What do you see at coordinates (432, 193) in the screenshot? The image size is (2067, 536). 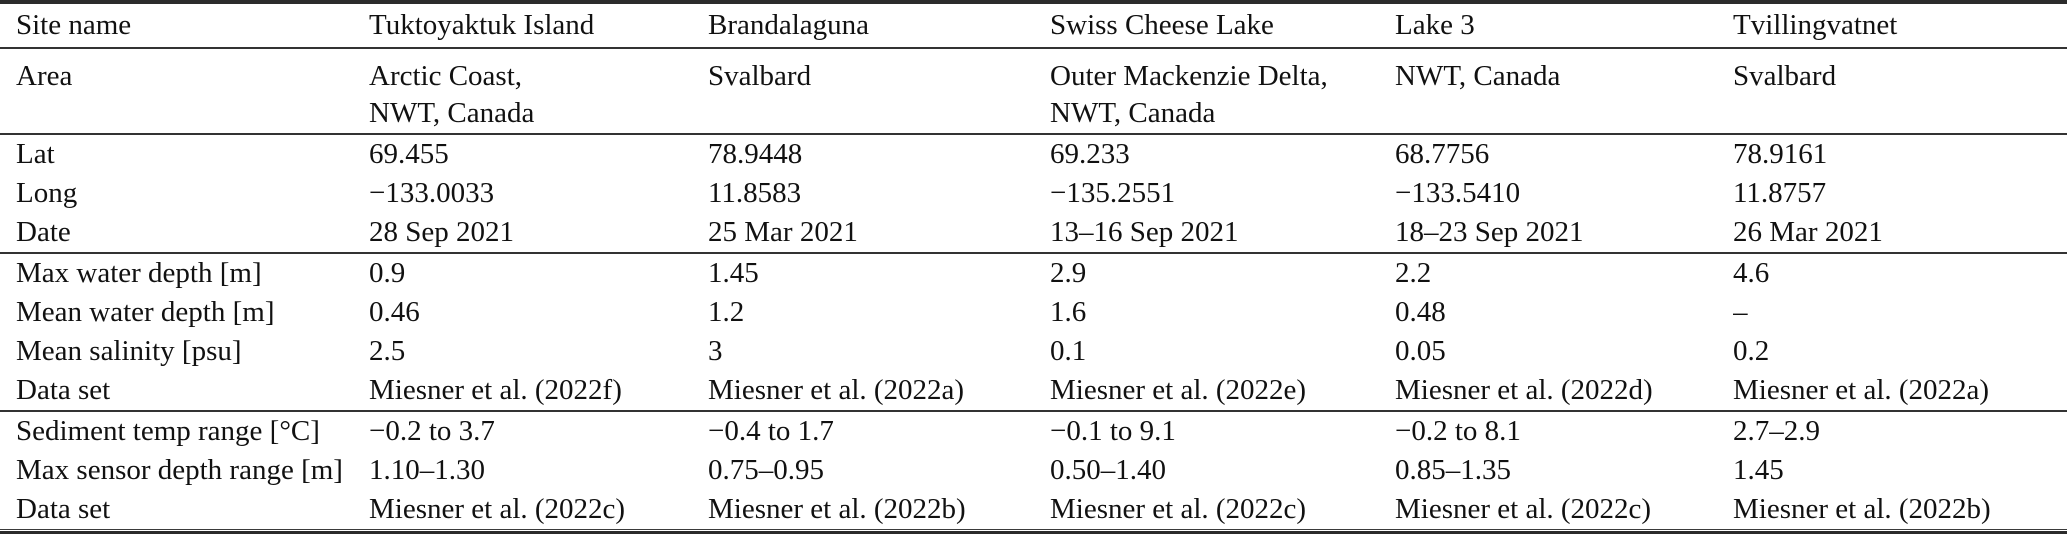 I see `cell: −133.0033` at bounding box center [432, 193].